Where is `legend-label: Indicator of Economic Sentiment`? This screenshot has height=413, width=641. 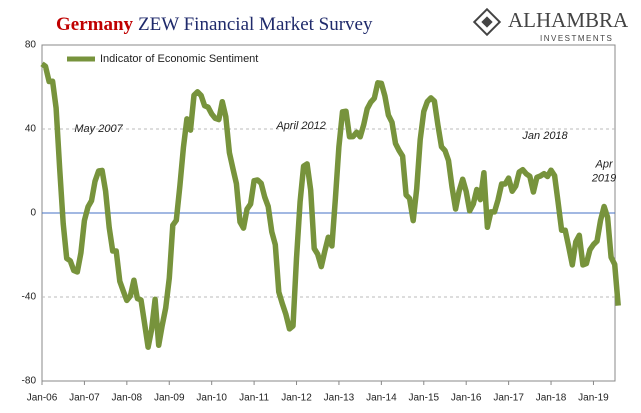
legend-label: Indicator of Economic Sentiment is located at coordinates (179, 59).